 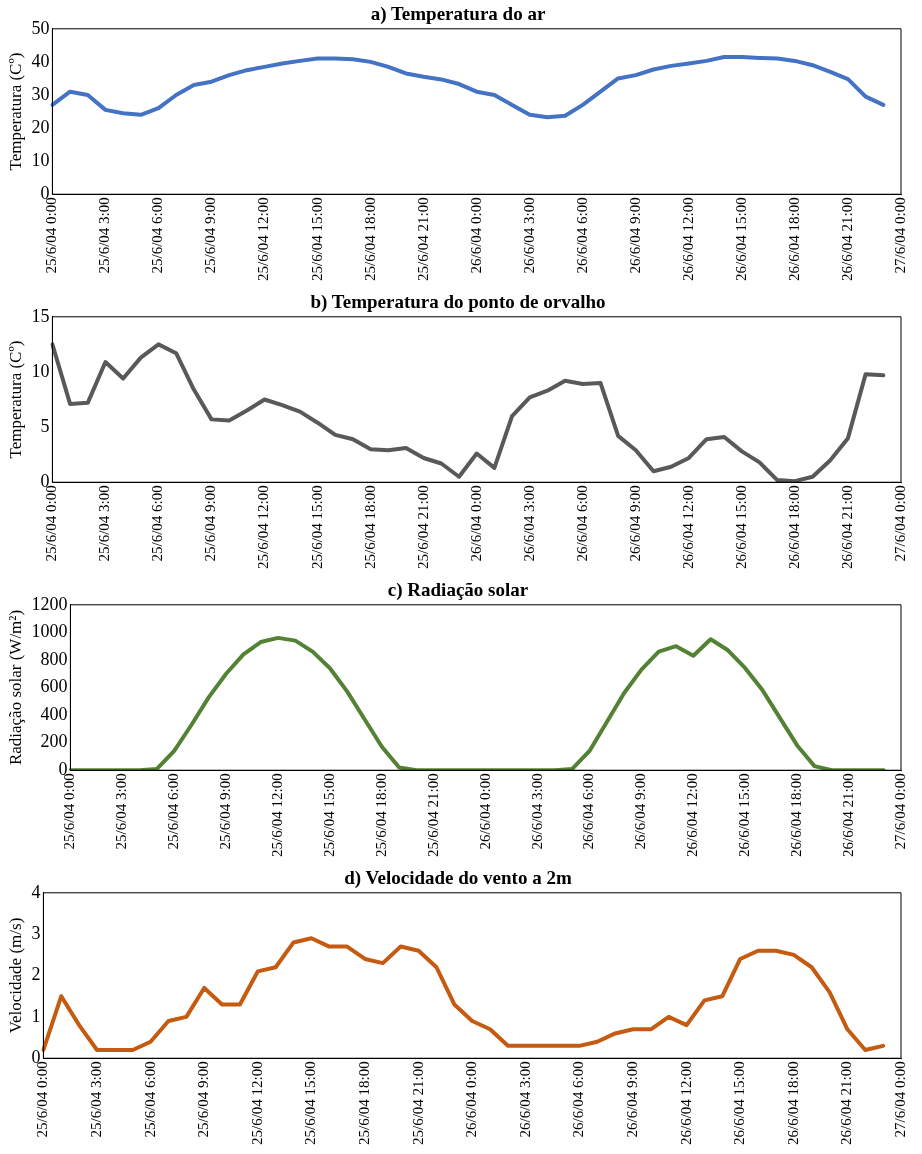 What do you see at coordinates (458, 590) in the screenshot?
I see `chart-title: c) Radiação solar` at bounding box center [458, 590].